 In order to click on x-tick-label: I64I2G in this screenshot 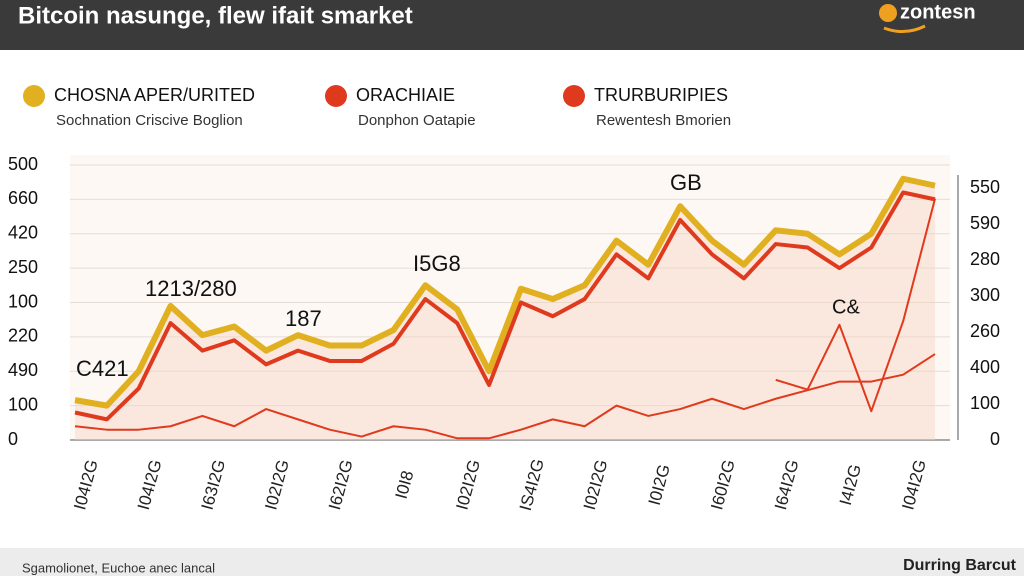, I will do `click(787, 485)`.